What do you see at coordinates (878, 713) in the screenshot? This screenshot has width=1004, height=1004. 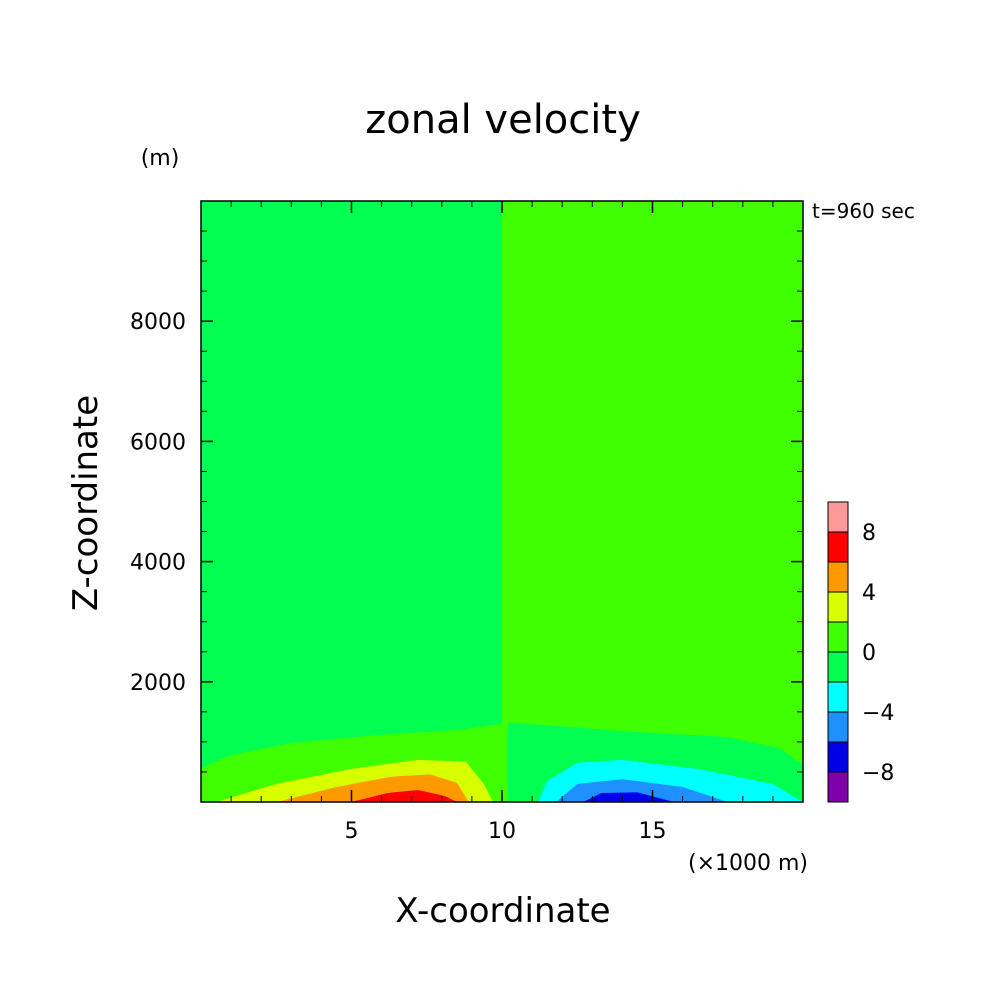 I see `colorbar-tick-label: −4` at bounding box center [878, 713].